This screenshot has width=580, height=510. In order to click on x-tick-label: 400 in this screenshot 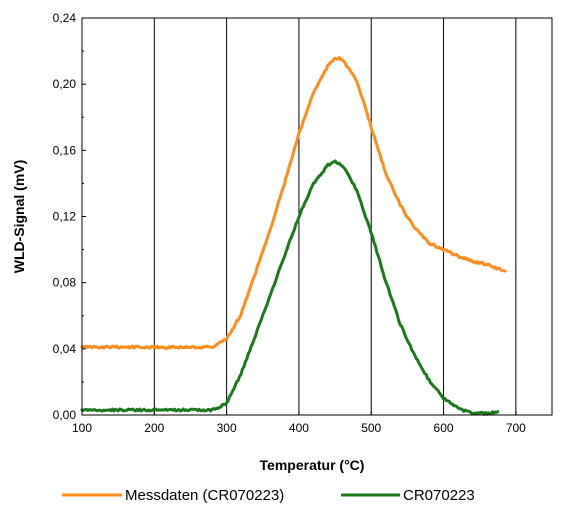, I will do `click(299, 428)`.